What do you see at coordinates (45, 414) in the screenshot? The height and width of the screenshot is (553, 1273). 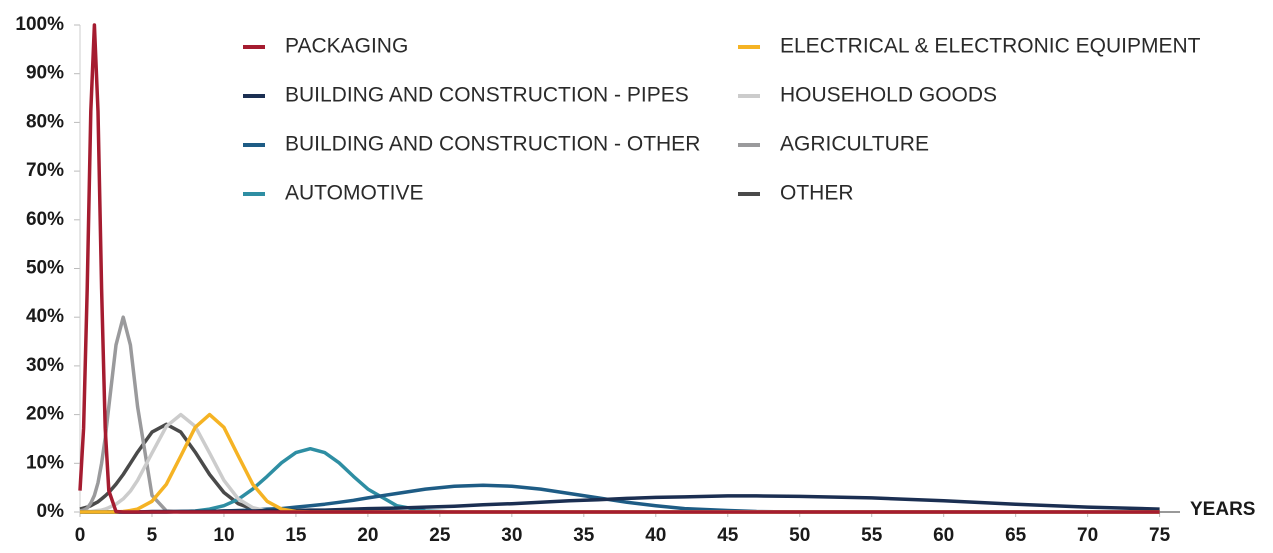 I see `y-tick-label: 20%` at bounding box center [45, 414].